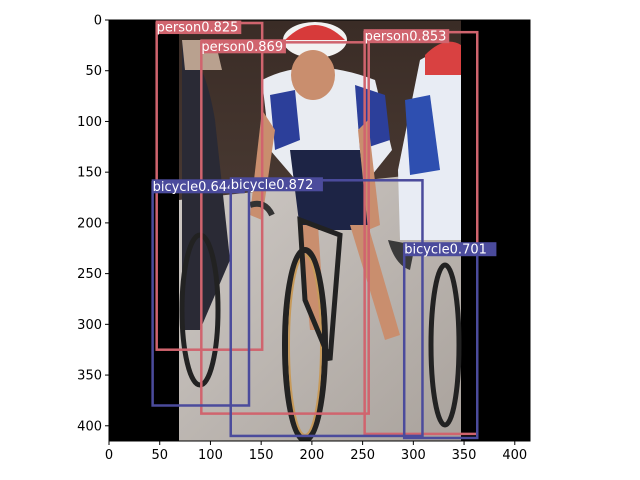 This screenshot has height=480, width=640. I want to click on x-tick-label: 250, so click(362, 455).